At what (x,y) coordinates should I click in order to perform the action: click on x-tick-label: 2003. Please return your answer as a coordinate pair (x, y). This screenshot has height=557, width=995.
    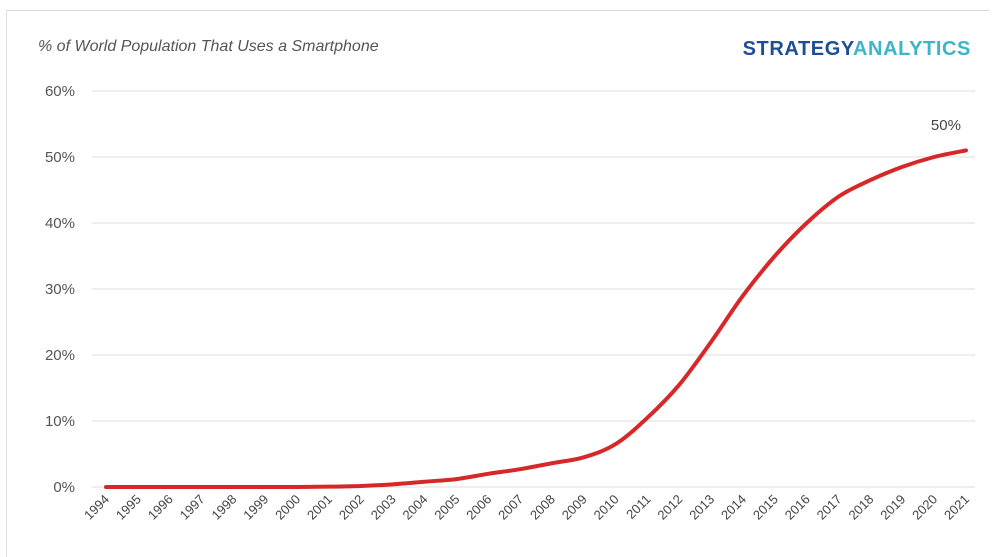
    Looking at the image, I should click on (383, 507).